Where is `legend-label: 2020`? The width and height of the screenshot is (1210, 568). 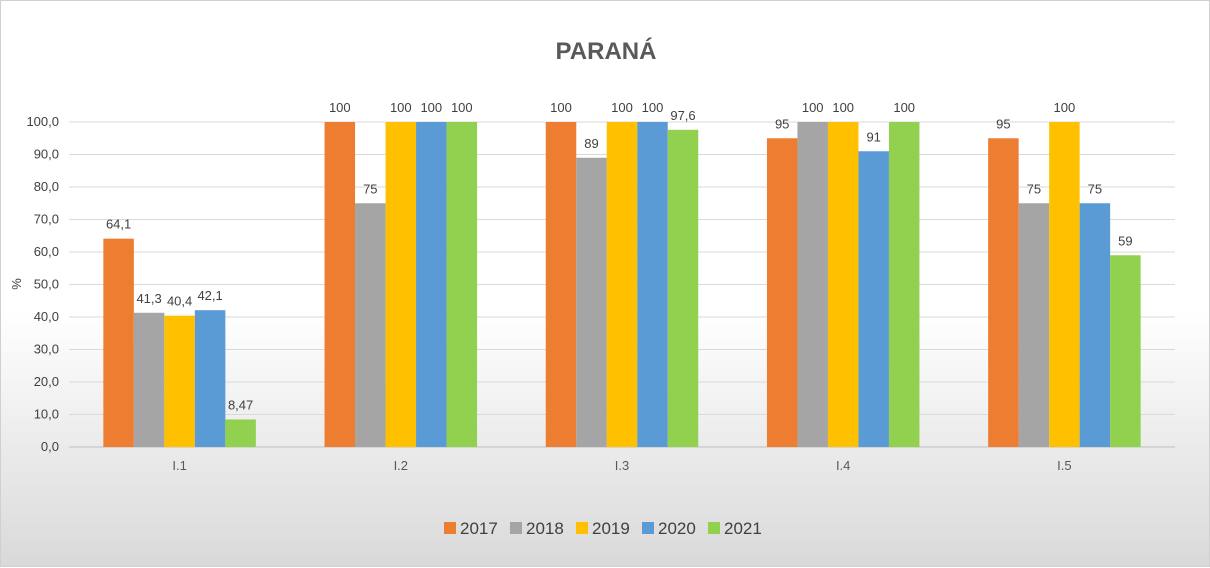 legend-label: 2020 is located at coordinates (677, 528).